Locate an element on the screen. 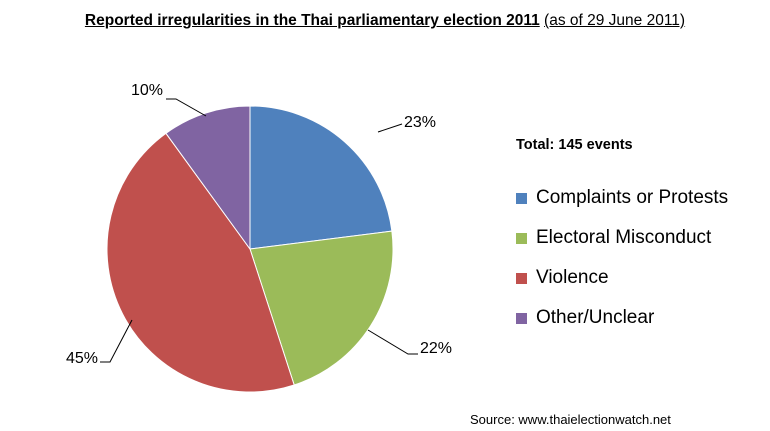 The image size is (770, 431). pie-slice-misconduct is located at coordinates (321, 308).